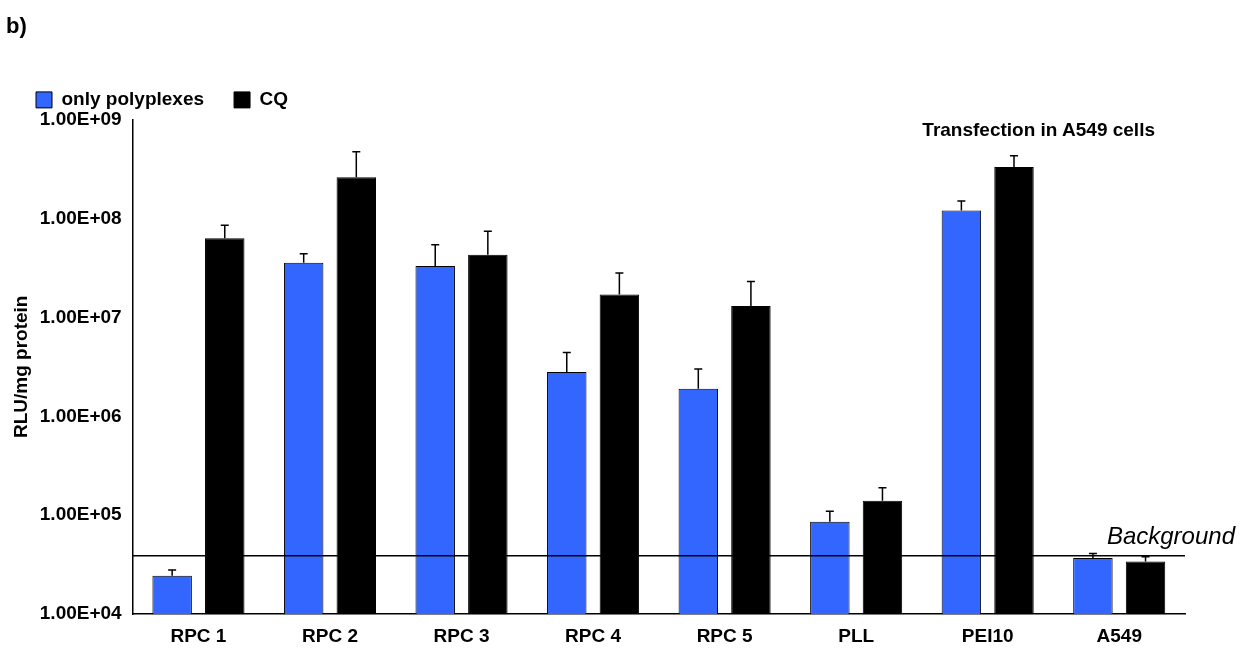 This screenshot has width=1240, height=661. I want to click on x-tick-label: A549, so click(1119, 635).